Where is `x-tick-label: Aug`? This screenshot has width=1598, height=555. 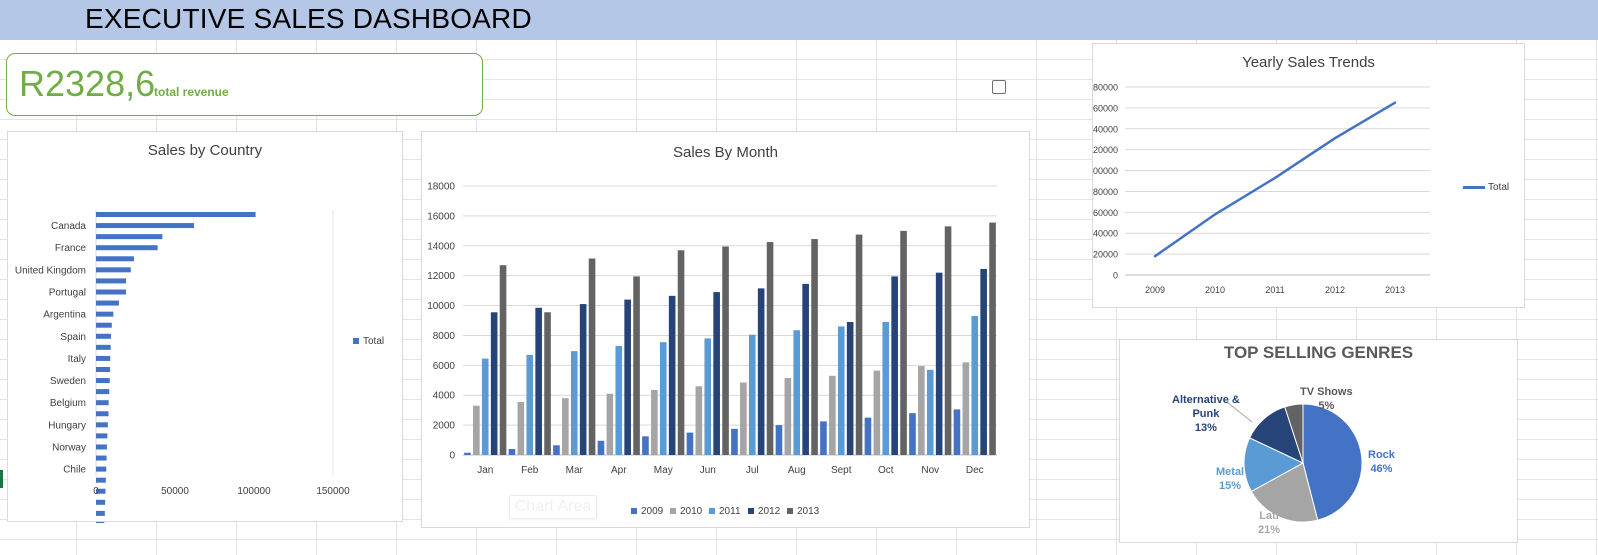
x-tick-label: Aug is located at coordinates (797, 470).